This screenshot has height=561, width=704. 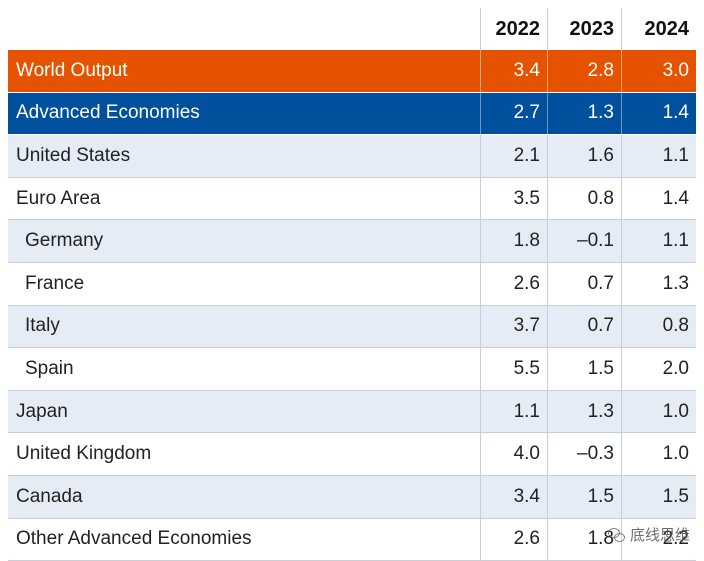 I want to click on value-2024: 1.3, so click(x=658, y=283).